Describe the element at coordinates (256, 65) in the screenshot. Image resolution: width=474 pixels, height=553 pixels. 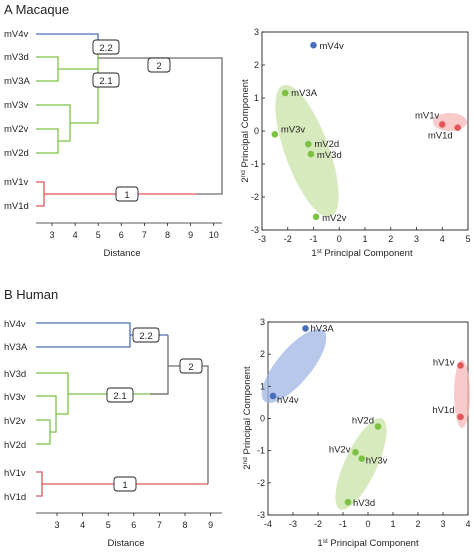
I see `y-tick-label: 2` at that location.